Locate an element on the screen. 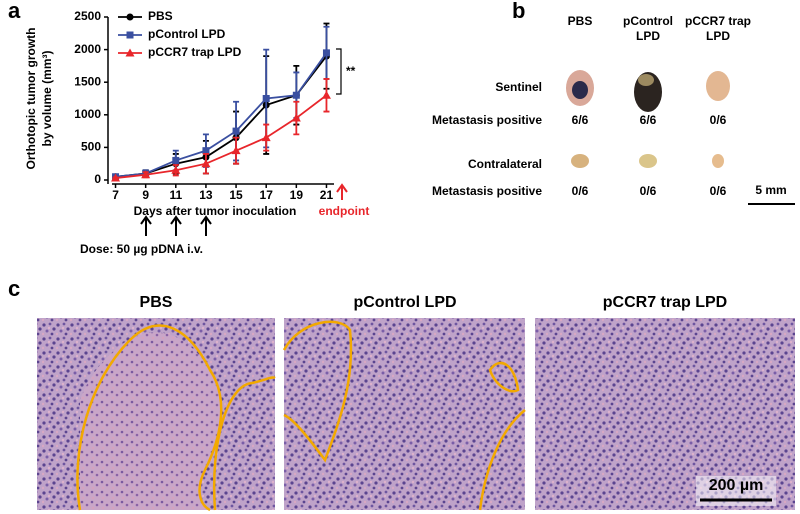 This screenshot has width=800, height=514. x-tick-label: 9 is located at coordinates (145, 195).